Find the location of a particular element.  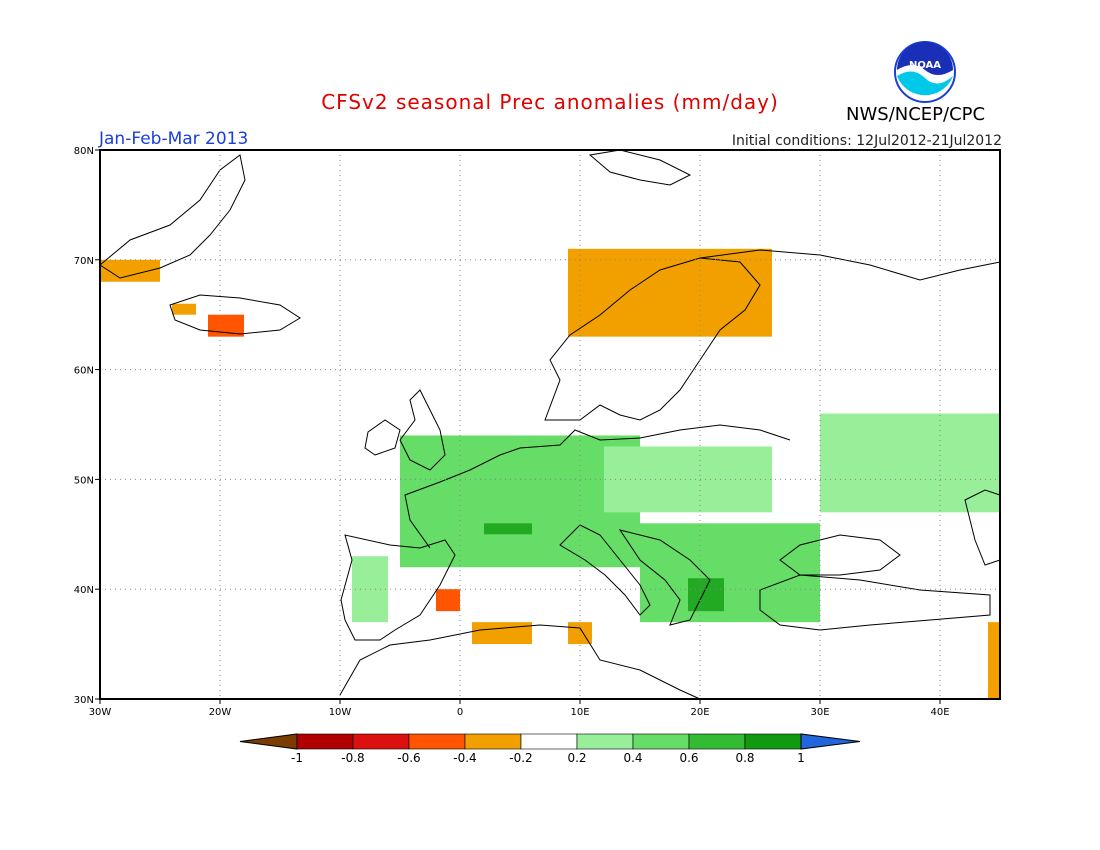

lat-tick-label: 80N is located at coordinates (84, 151).